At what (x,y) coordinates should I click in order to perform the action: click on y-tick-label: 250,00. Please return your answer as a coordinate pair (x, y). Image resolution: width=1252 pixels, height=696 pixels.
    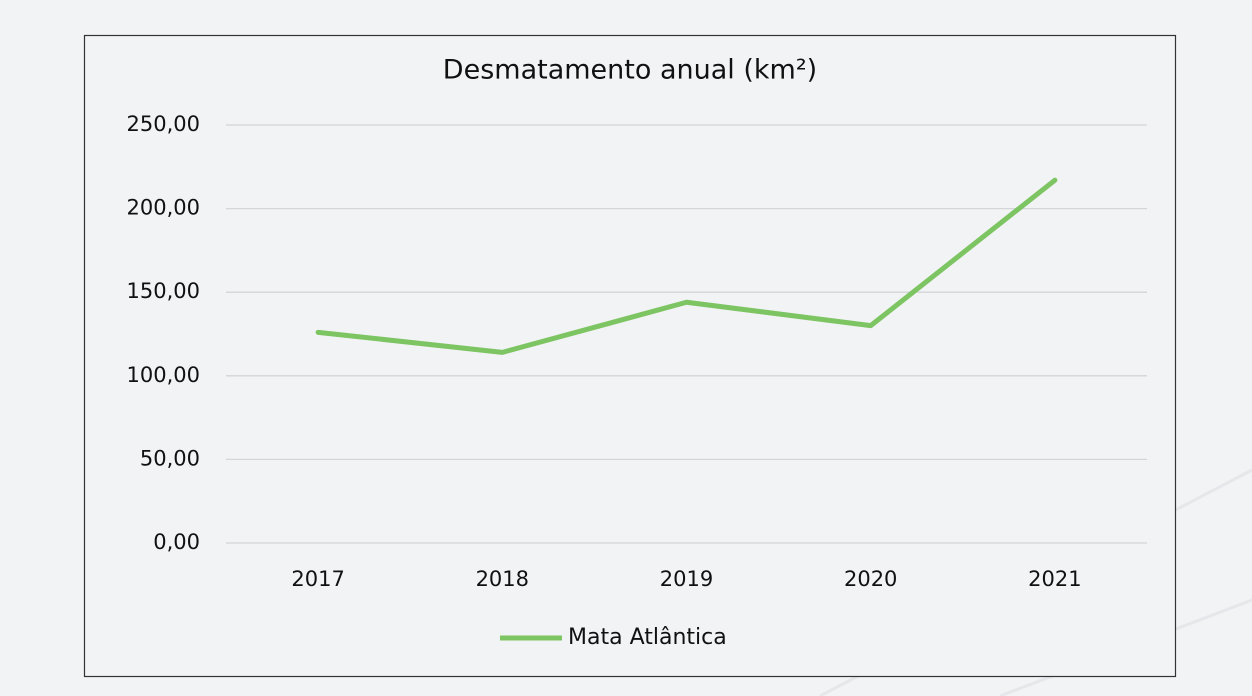
    Looking at the image, I should click on (163, 124).